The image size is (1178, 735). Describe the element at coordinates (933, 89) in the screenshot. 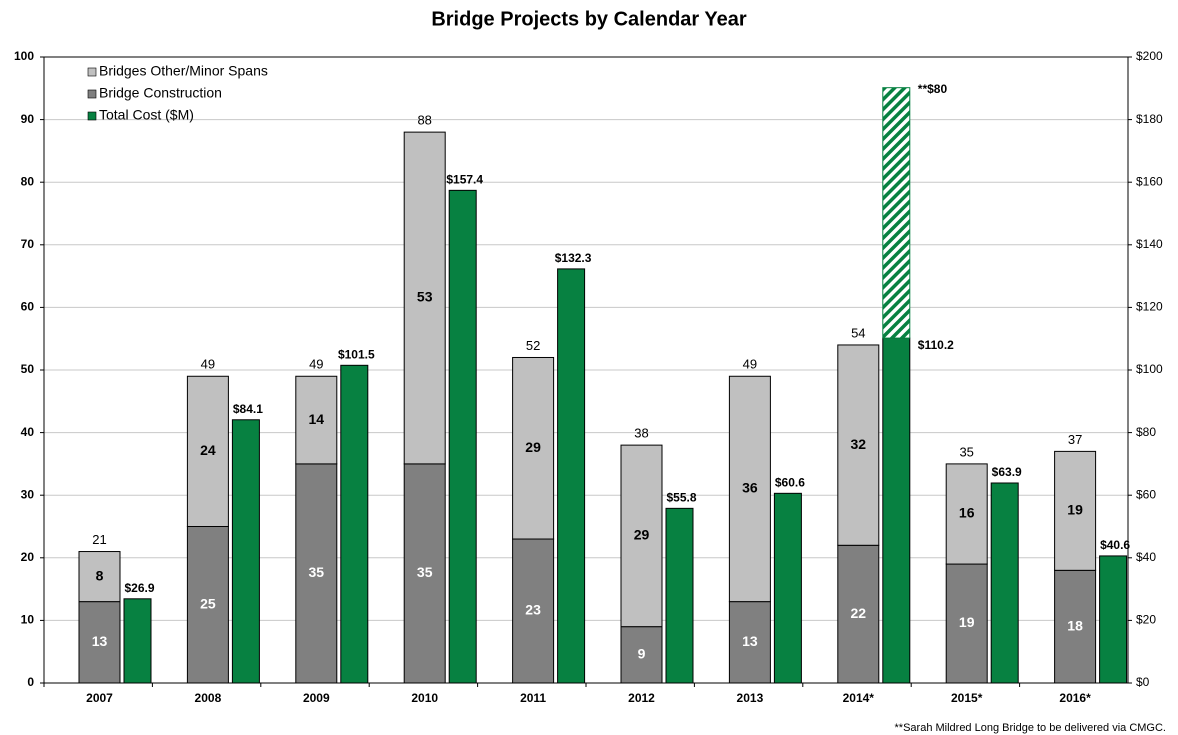

I see `extra-cost-label: **$80` at that location.